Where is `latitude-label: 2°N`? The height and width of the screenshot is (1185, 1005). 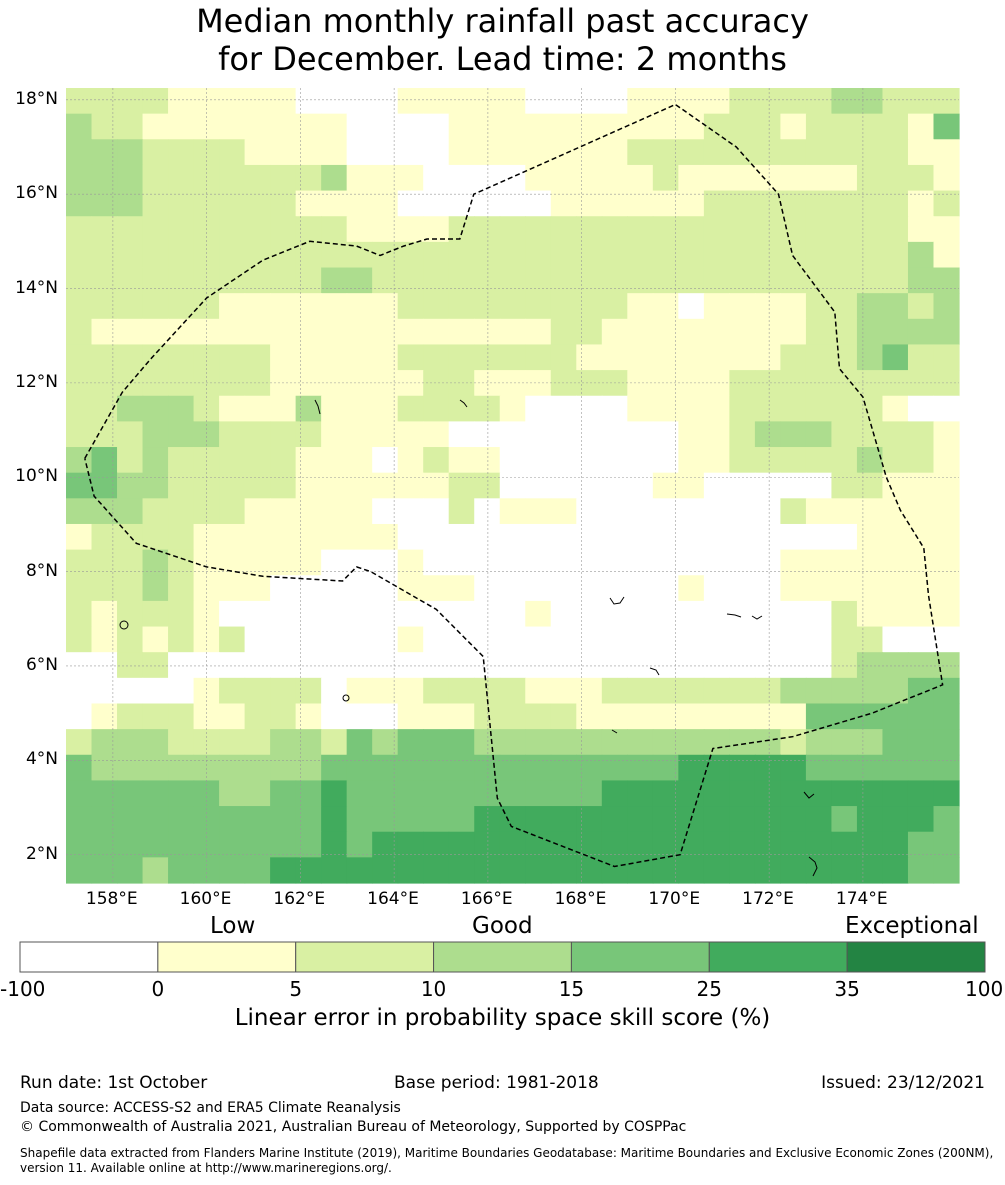
latitude-label: 2°N is located at coordinates (41, 853).